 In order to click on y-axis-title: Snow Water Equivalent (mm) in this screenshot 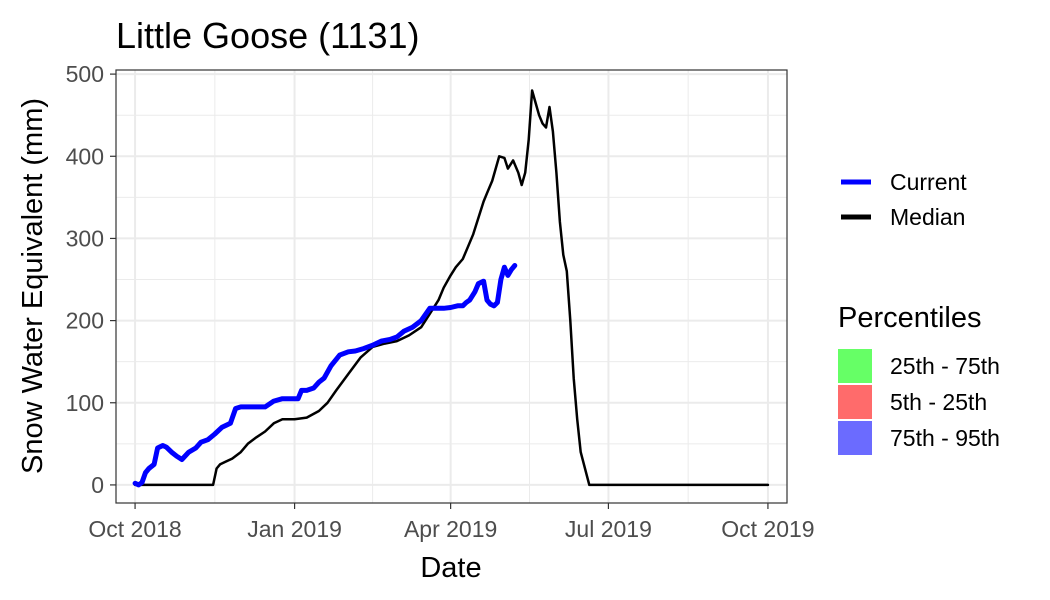, I will do `click(33, 286)`.